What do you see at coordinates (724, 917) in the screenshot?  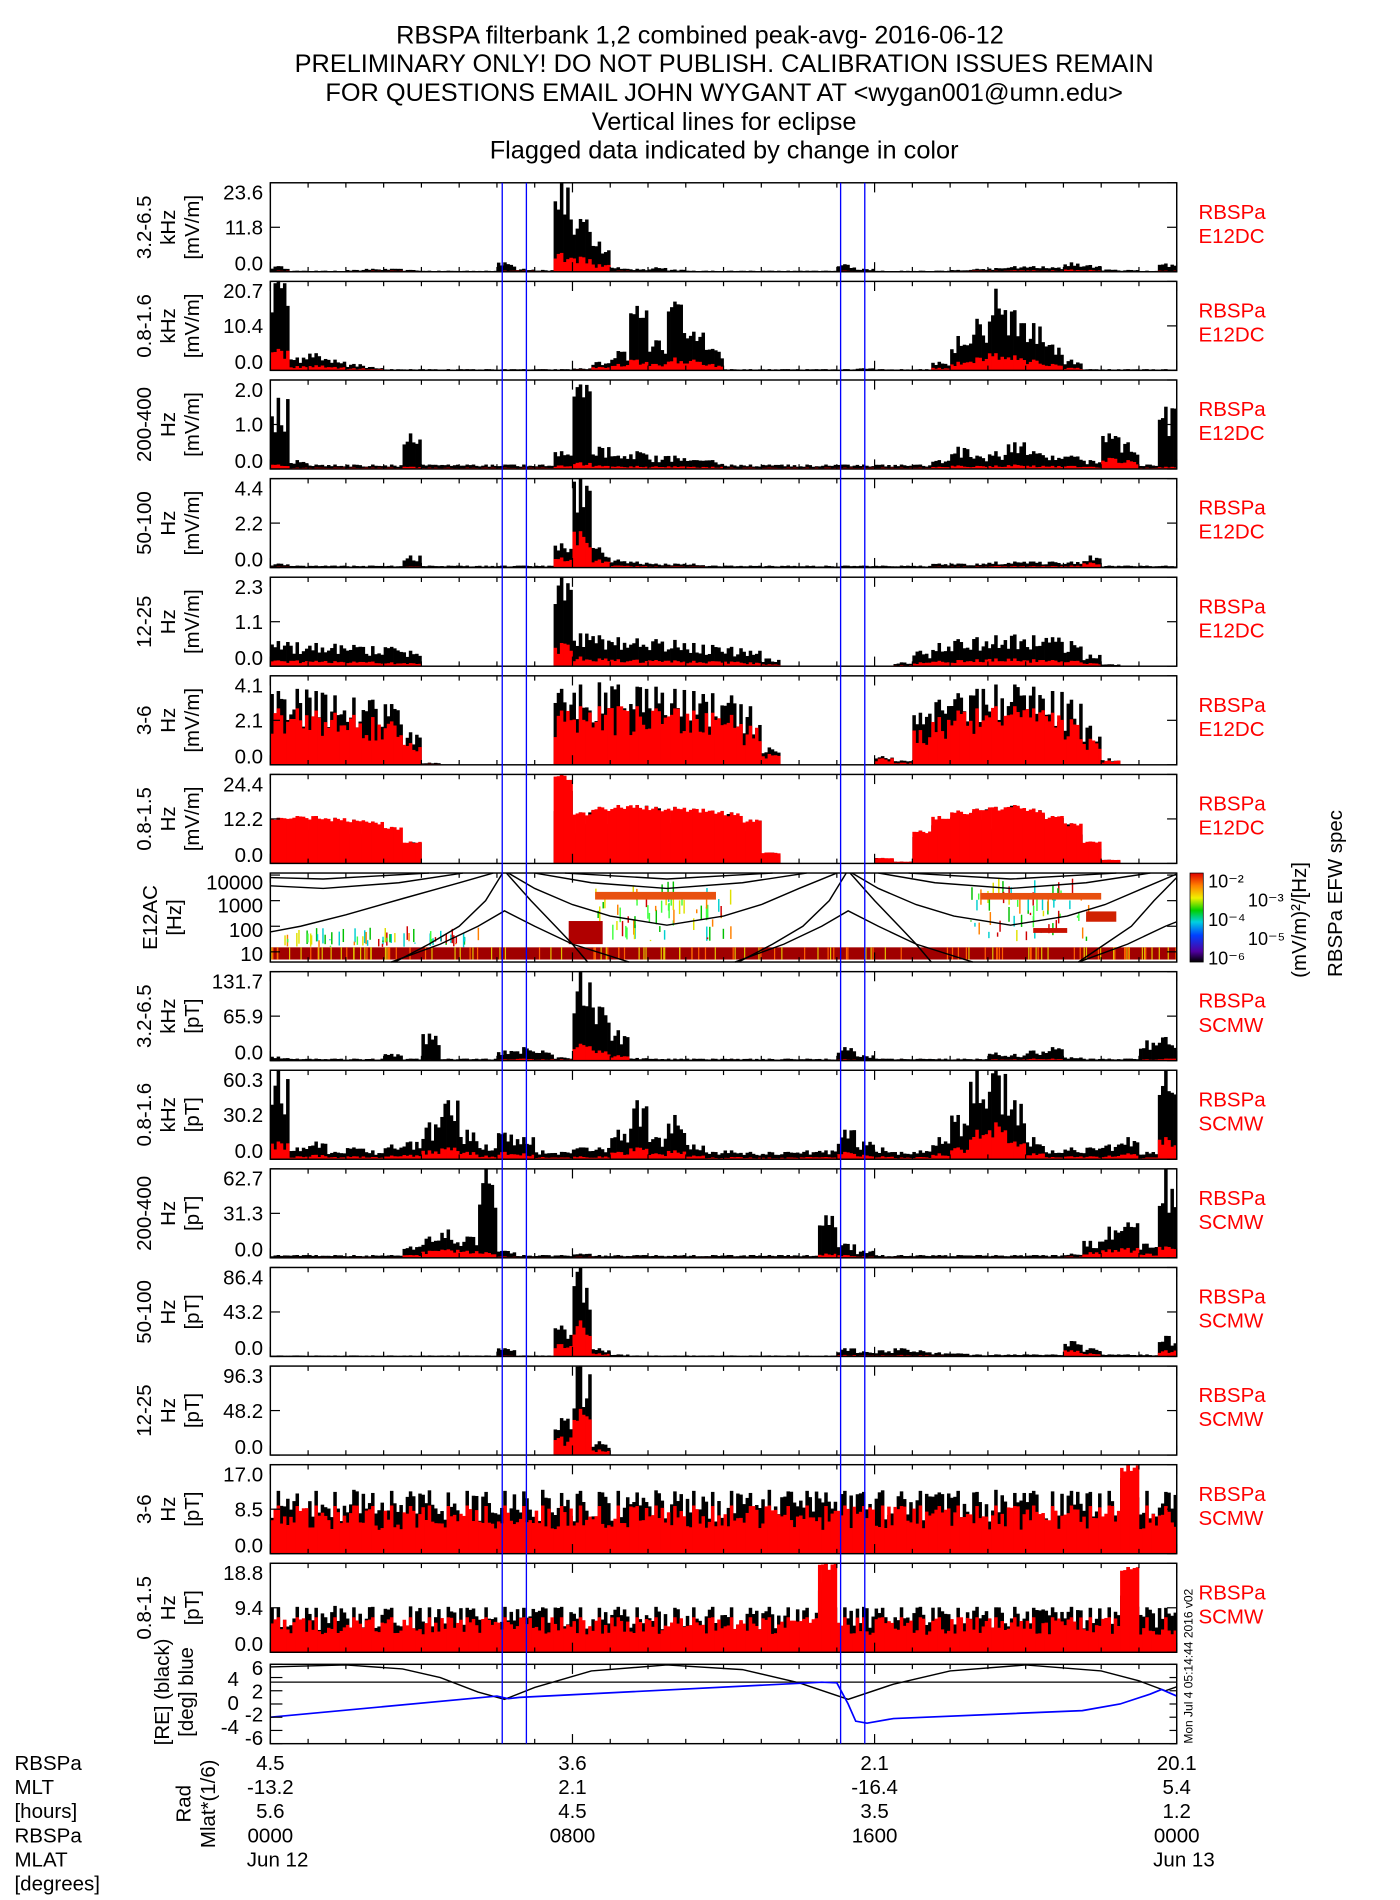 I see `plasma-curves` at bounding box center [724, 917].